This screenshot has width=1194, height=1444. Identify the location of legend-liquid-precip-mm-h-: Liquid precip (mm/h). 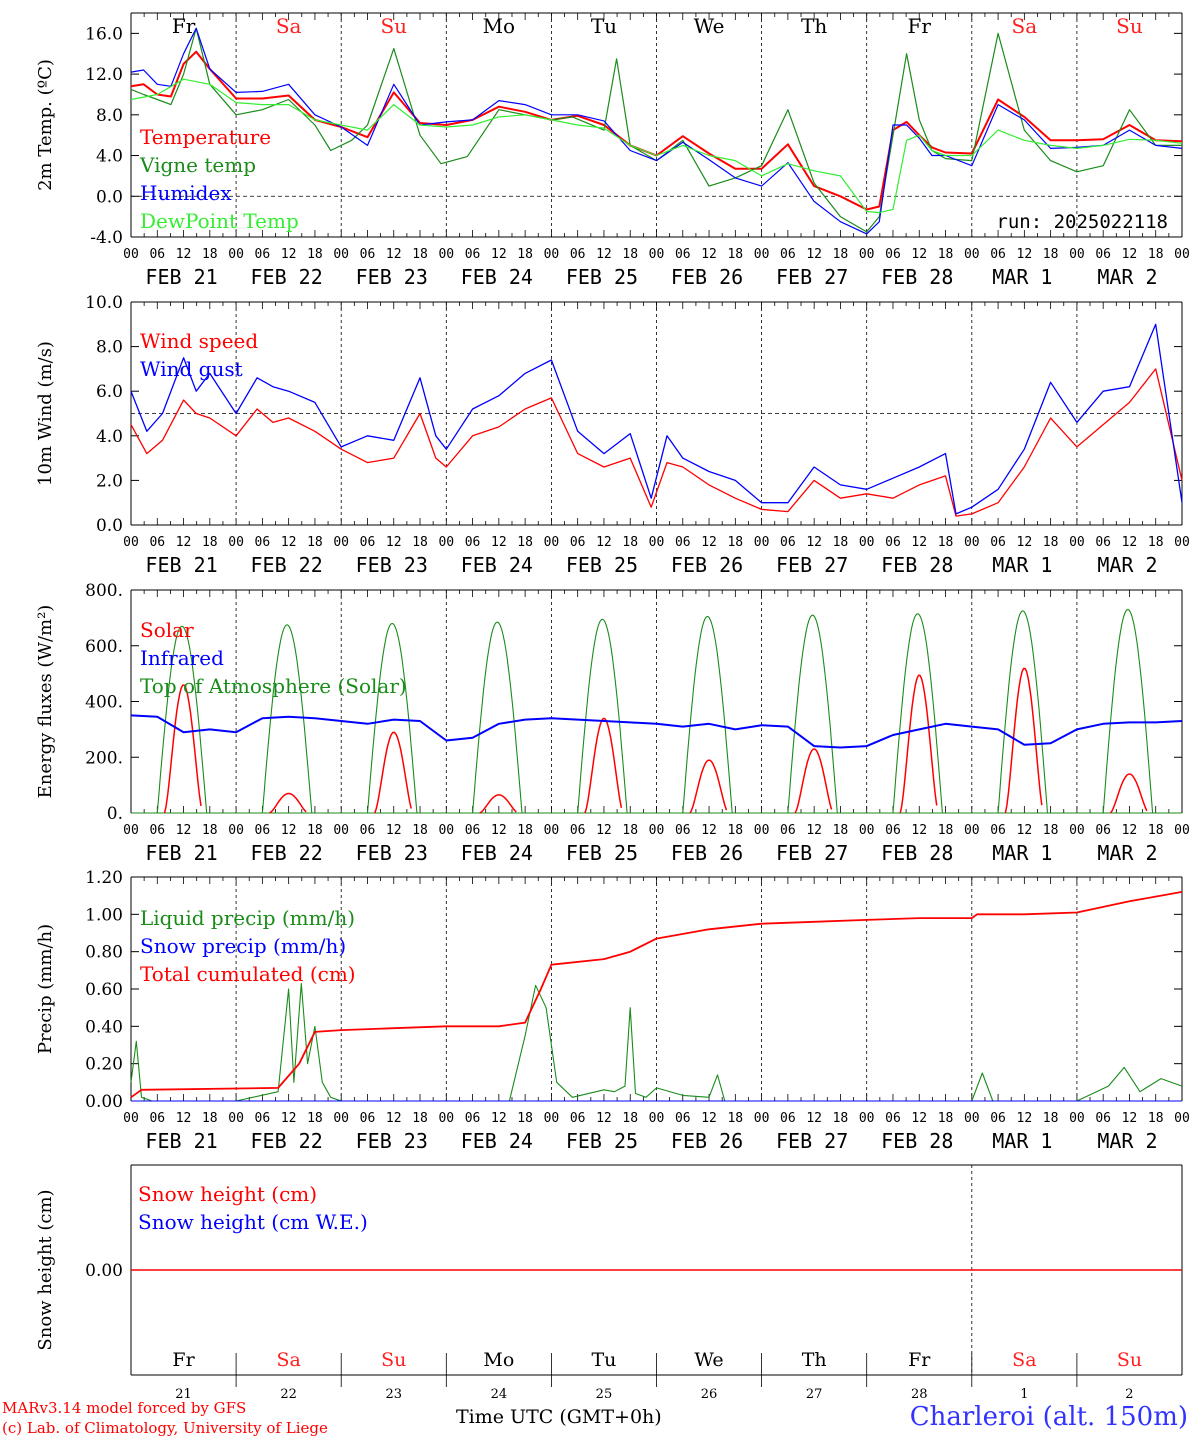
(247, 918).